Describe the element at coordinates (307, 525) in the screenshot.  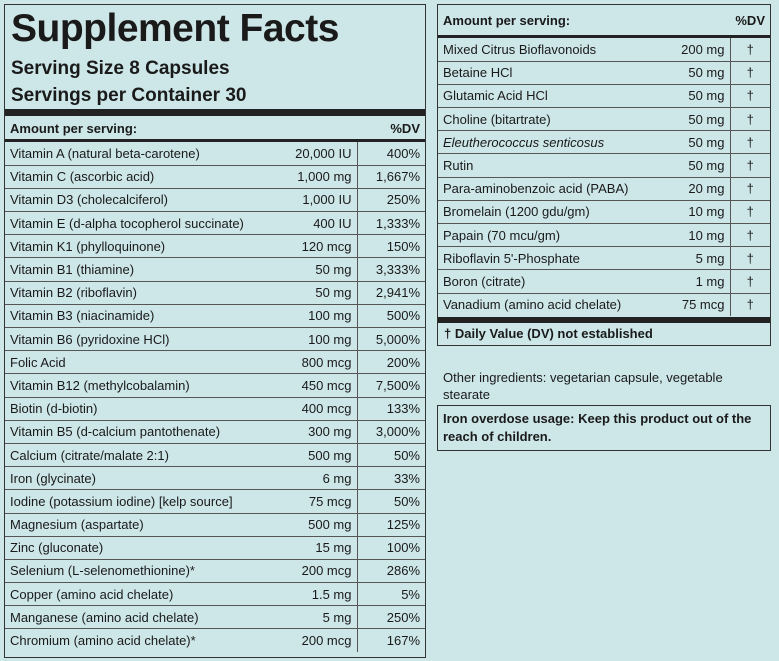
I see `nutrient-amount: 500 mg` at that location.